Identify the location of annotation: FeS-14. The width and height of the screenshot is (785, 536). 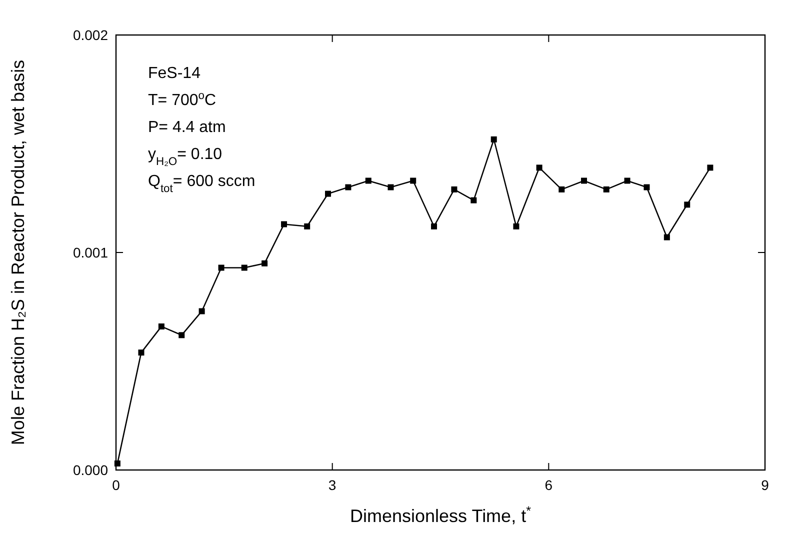
(174, 73).